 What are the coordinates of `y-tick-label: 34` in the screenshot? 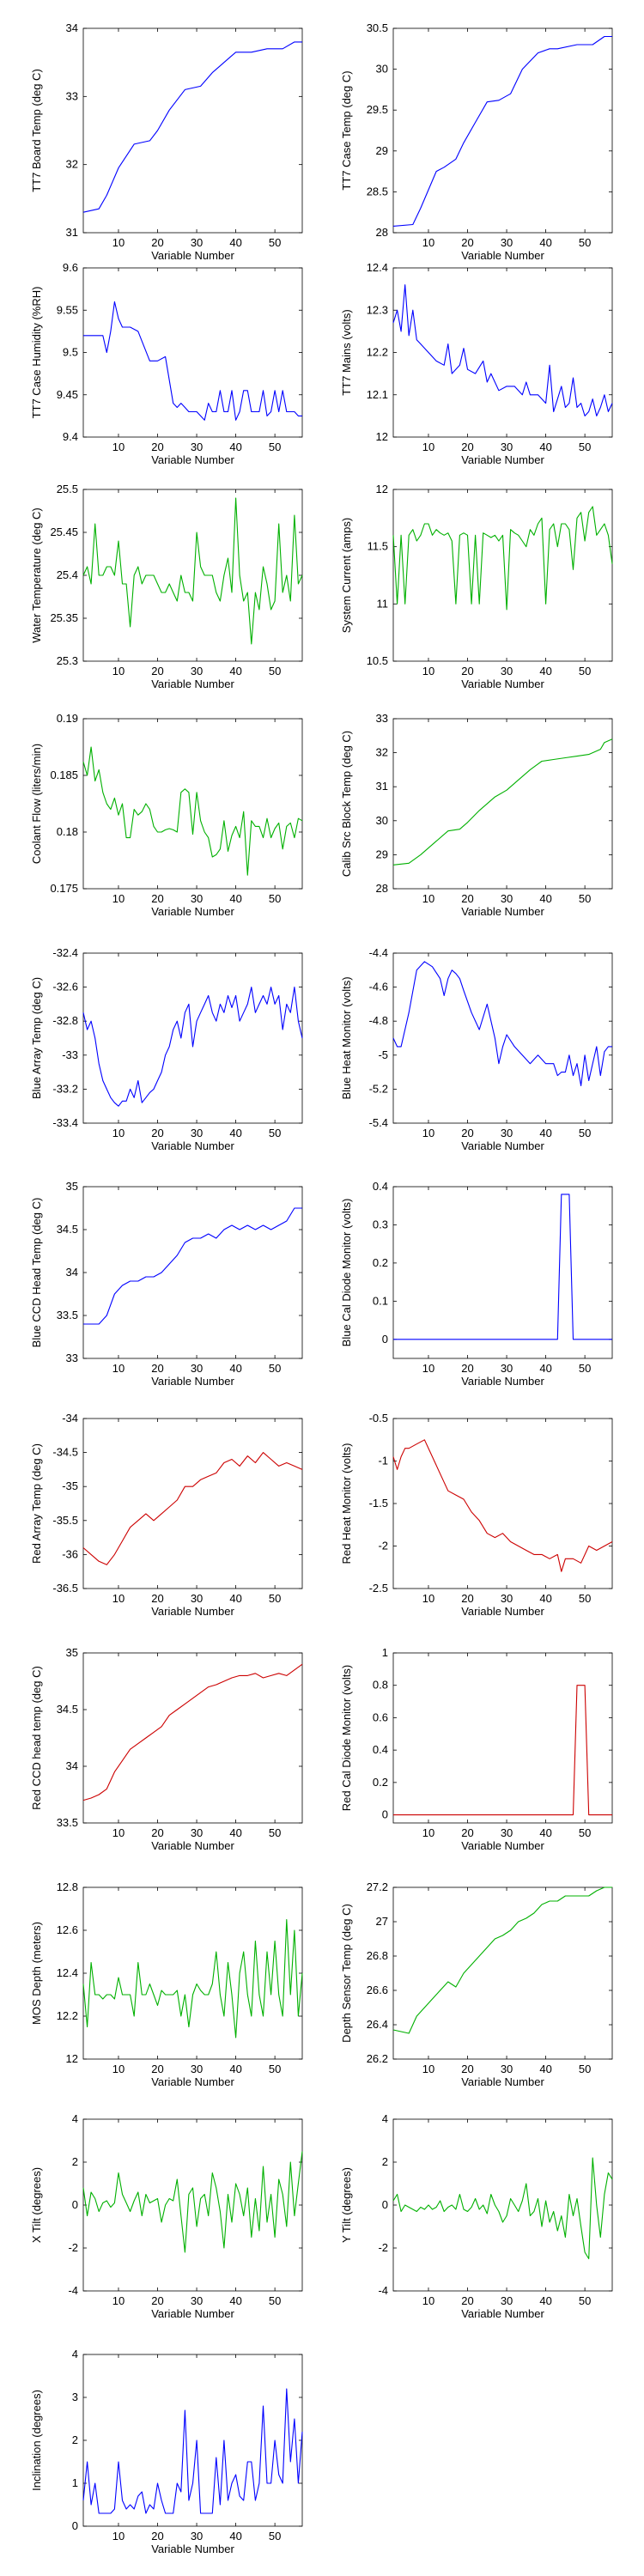 It's located at (72, 1765).